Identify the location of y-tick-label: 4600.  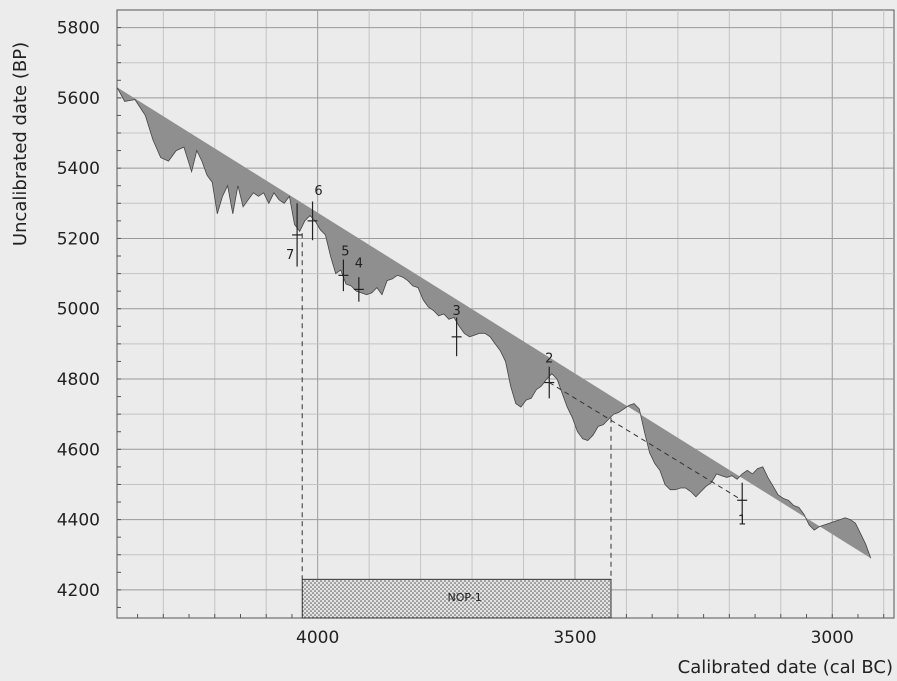
(78, 450).